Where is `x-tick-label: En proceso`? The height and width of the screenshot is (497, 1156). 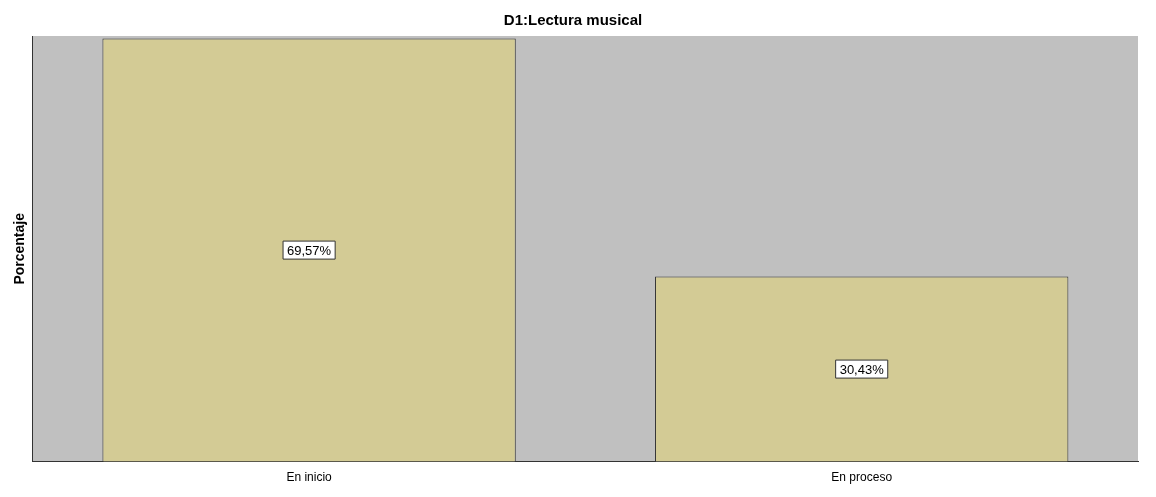 x-tick-label: En proceso is located at coordinates (862, 477).